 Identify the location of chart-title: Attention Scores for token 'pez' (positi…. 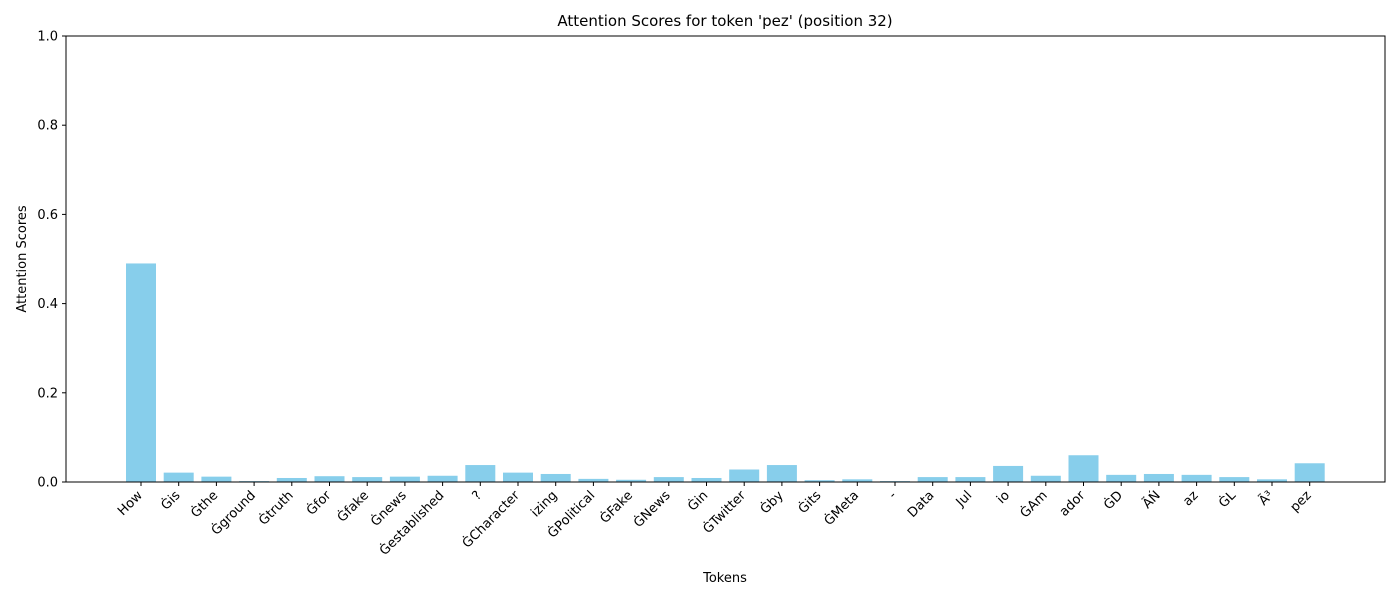
(724, 21).